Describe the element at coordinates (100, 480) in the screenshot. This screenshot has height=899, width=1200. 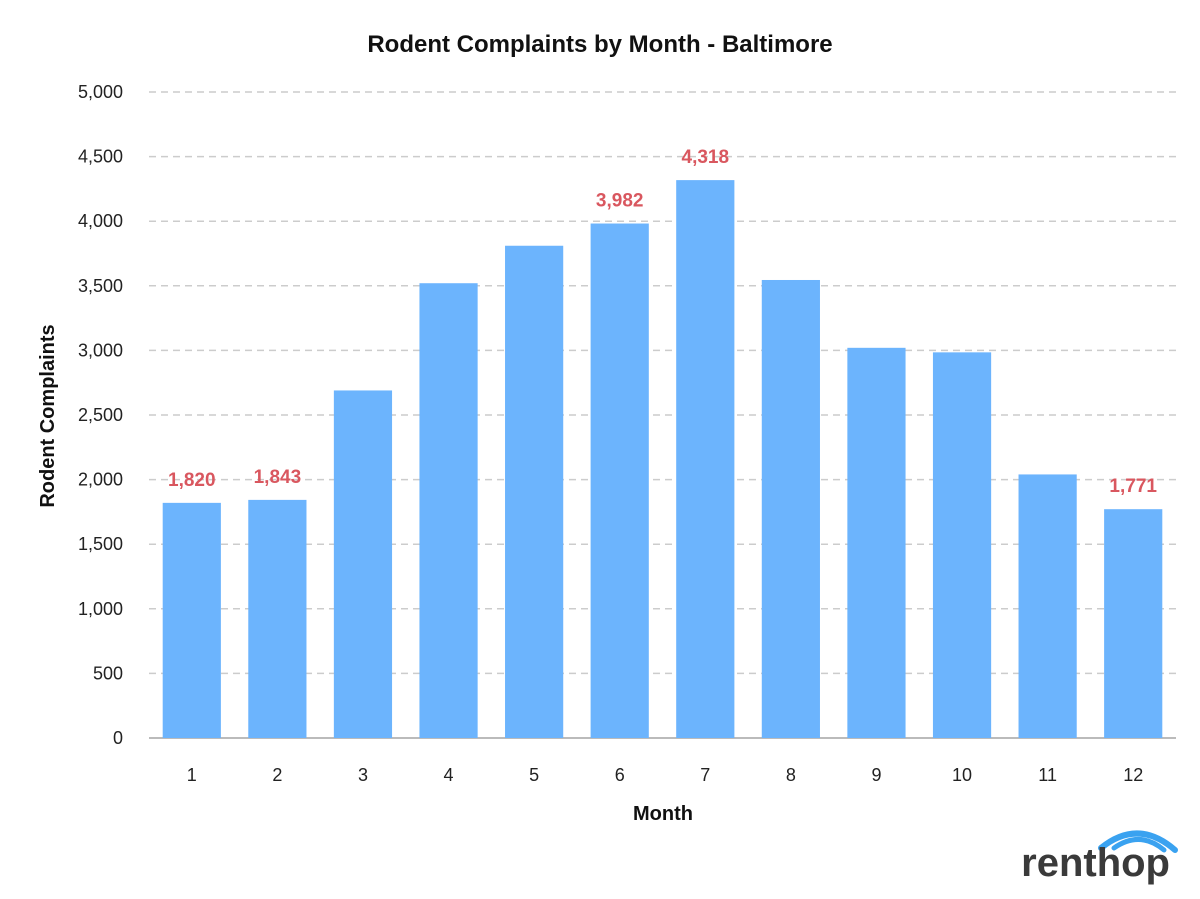
I see `y-tick-label: 2,000` at that location.